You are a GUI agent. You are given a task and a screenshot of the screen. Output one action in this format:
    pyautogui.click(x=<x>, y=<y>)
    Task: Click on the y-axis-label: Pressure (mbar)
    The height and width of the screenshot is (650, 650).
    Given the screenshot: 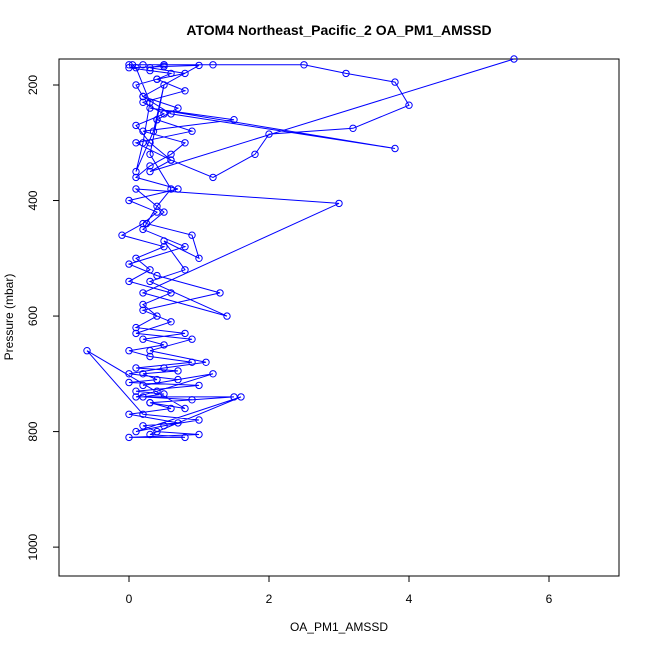 What is the action you would take?
    pyautogui.click(x=9, y=317)
    